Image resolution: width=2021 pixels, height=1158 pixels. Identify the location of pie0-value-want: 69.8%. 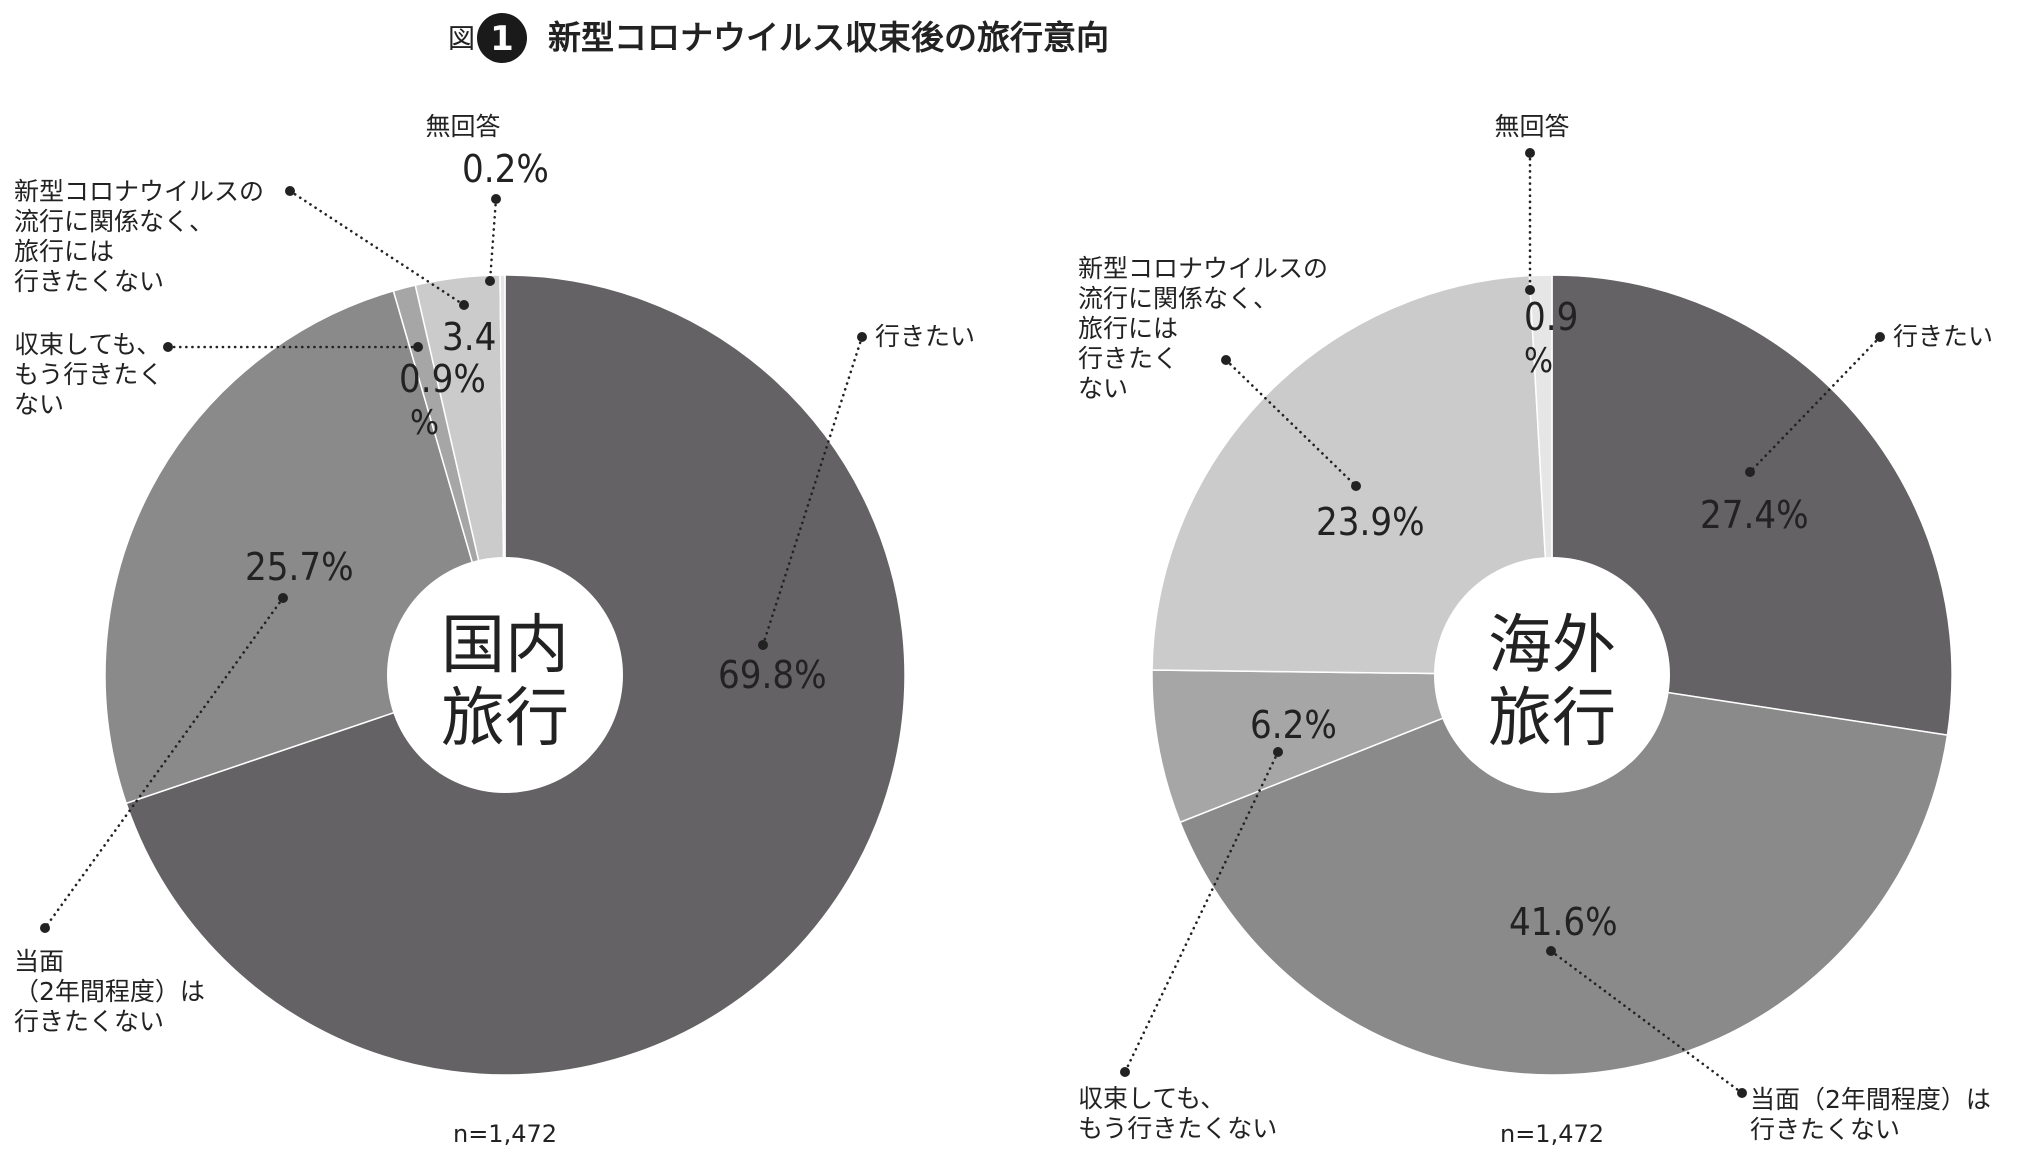
(772, 675).